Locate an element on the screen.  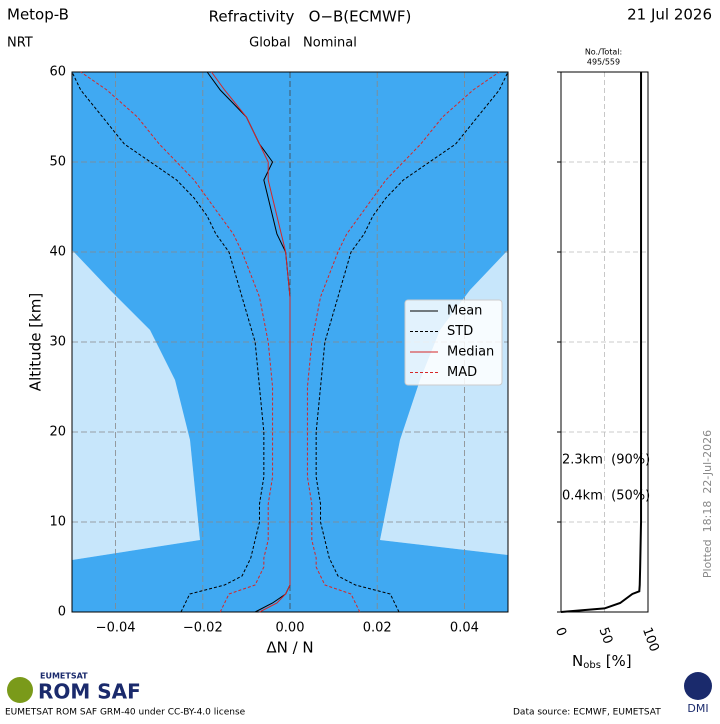
x-axis-label-part: N is located at coordinates (577, 661).